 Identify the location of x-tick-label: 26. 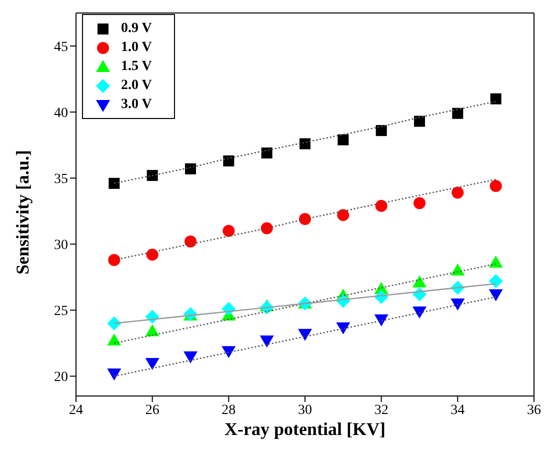
(152, 410).